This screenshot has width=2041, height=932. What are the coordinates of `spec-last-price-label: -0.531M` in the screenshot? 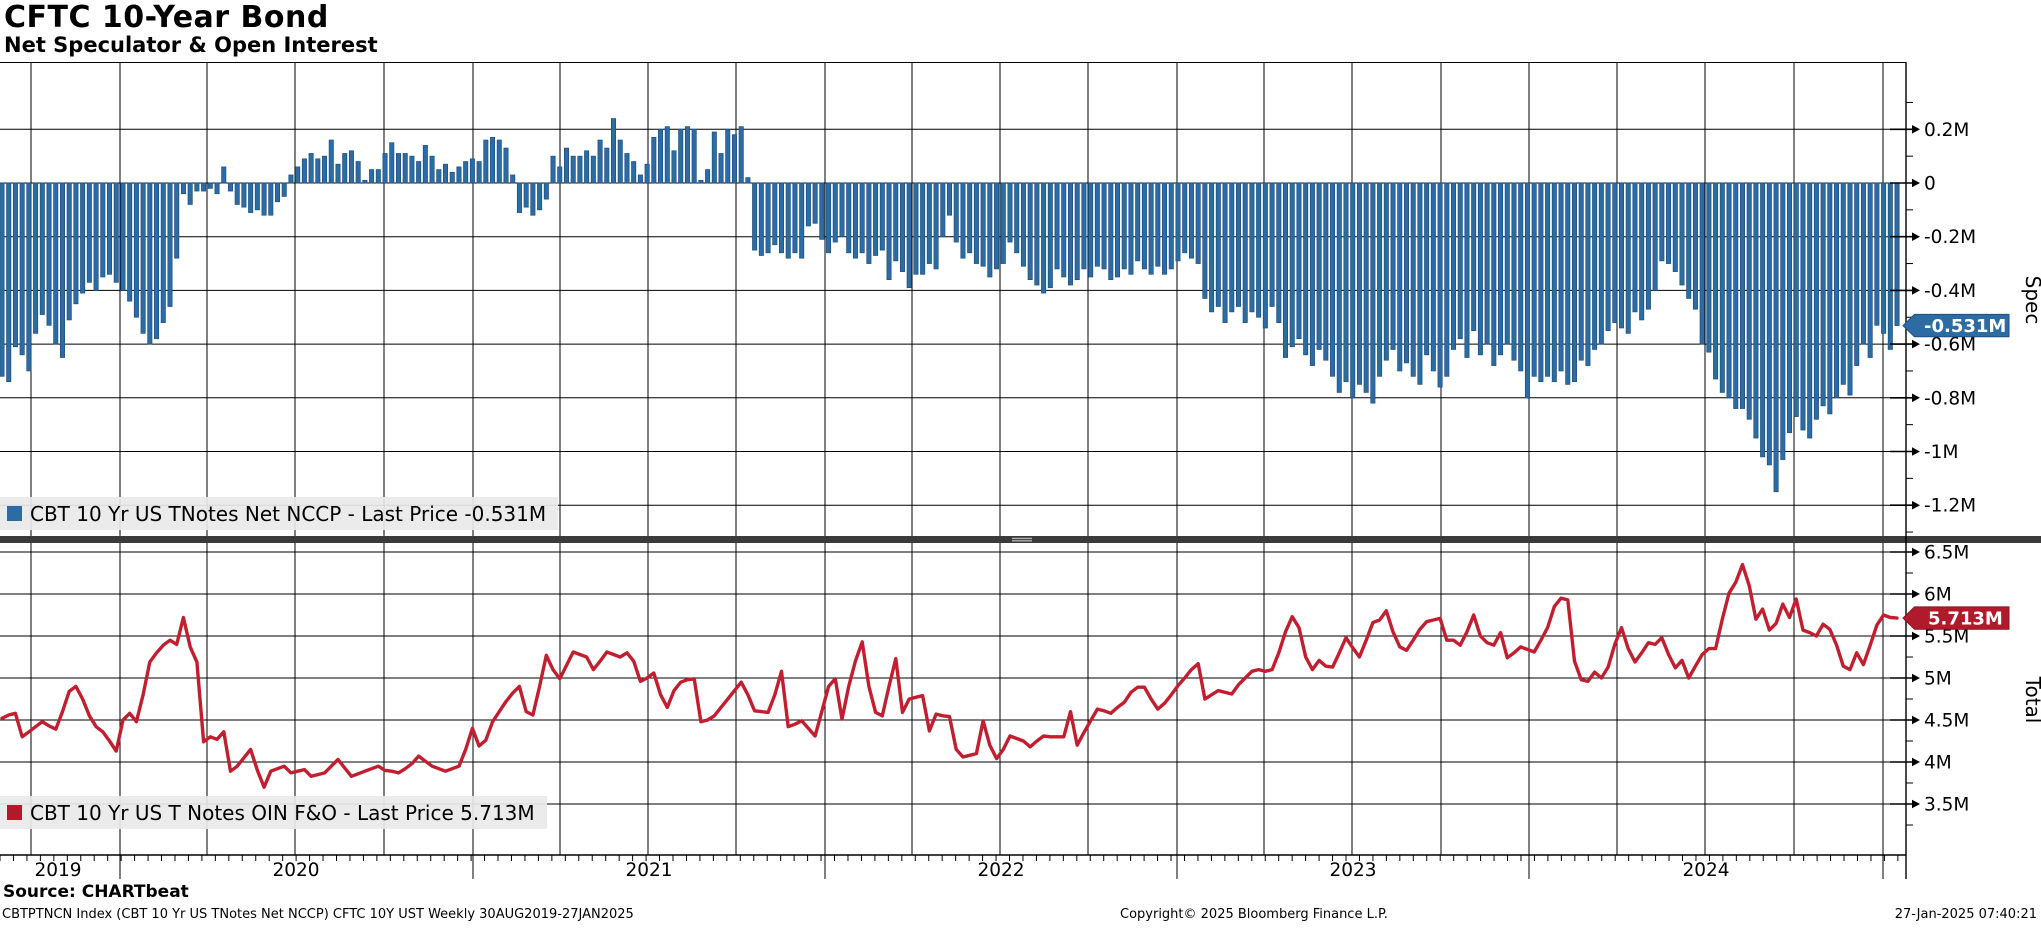 It's located at (1965, 326).